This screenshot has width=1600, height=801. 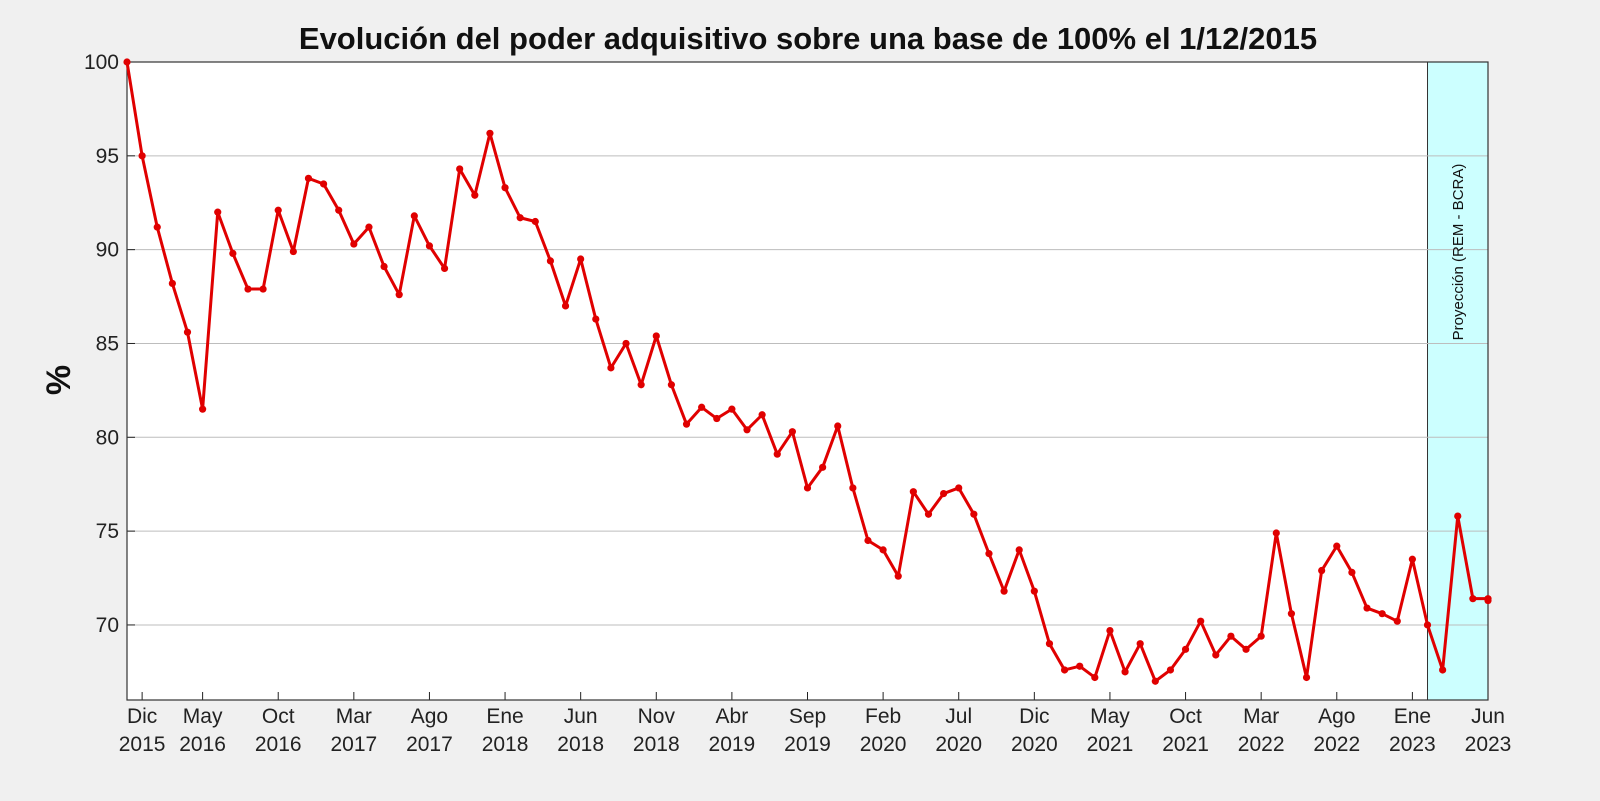 I want to click on y-tick-label: 85, so click(x=107, y=343).